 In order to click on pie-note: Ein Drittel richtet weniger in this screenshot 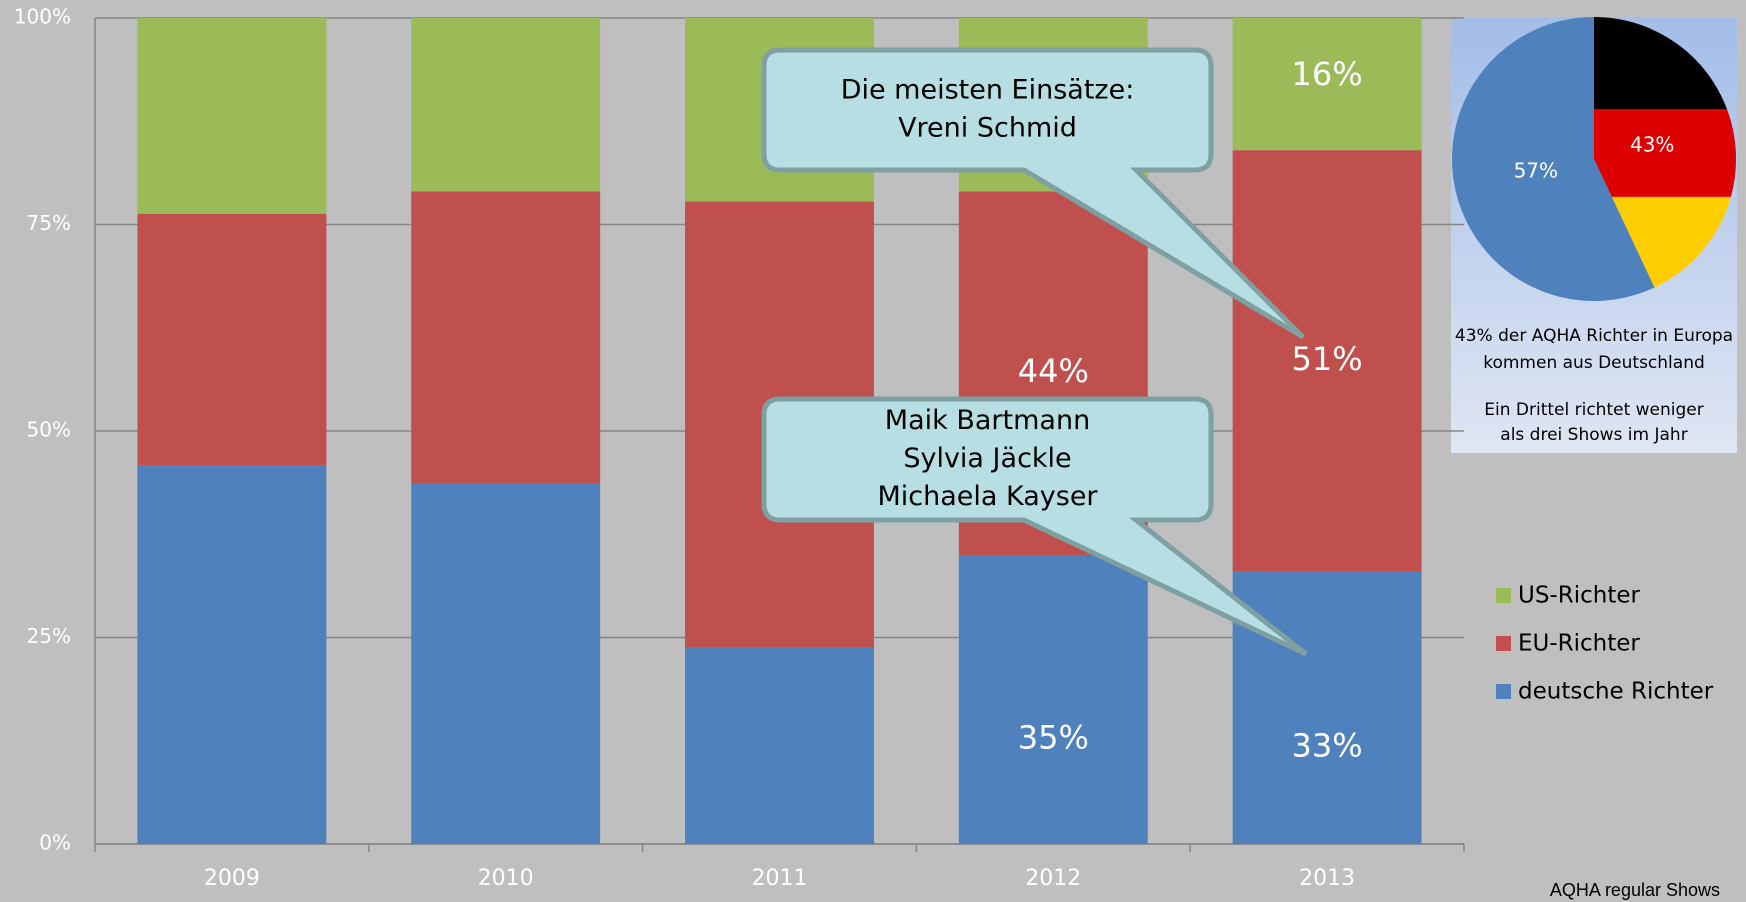, I will do `click(1594, 410)`.